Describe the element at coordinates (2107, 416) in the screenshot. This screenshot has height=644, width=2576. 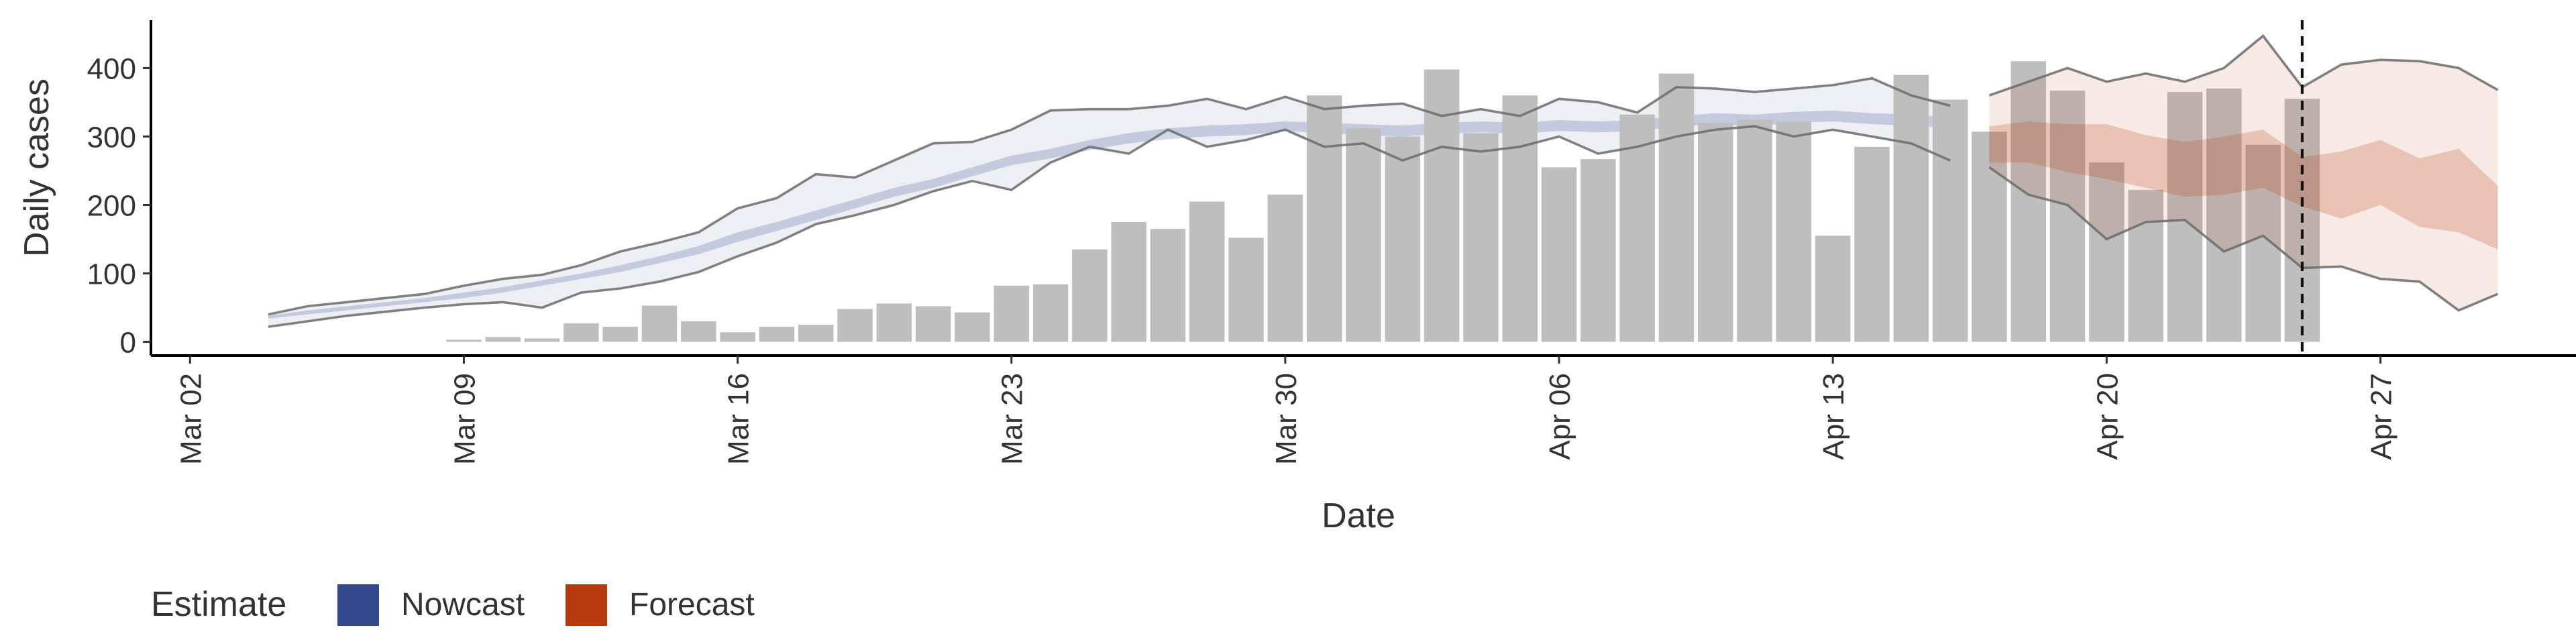
I see `x-tick-label-2020-04-20: Apr 20` at that location.